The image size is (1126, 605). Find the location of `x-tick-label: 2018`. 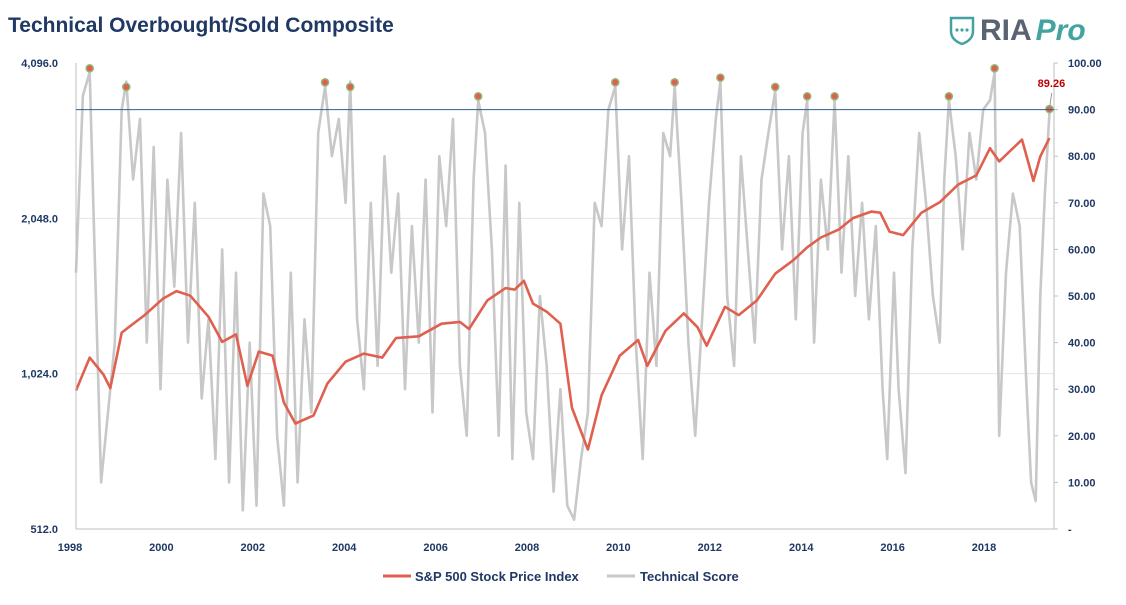

x-tick-label: 2018 is located at coordinates (984, 548).